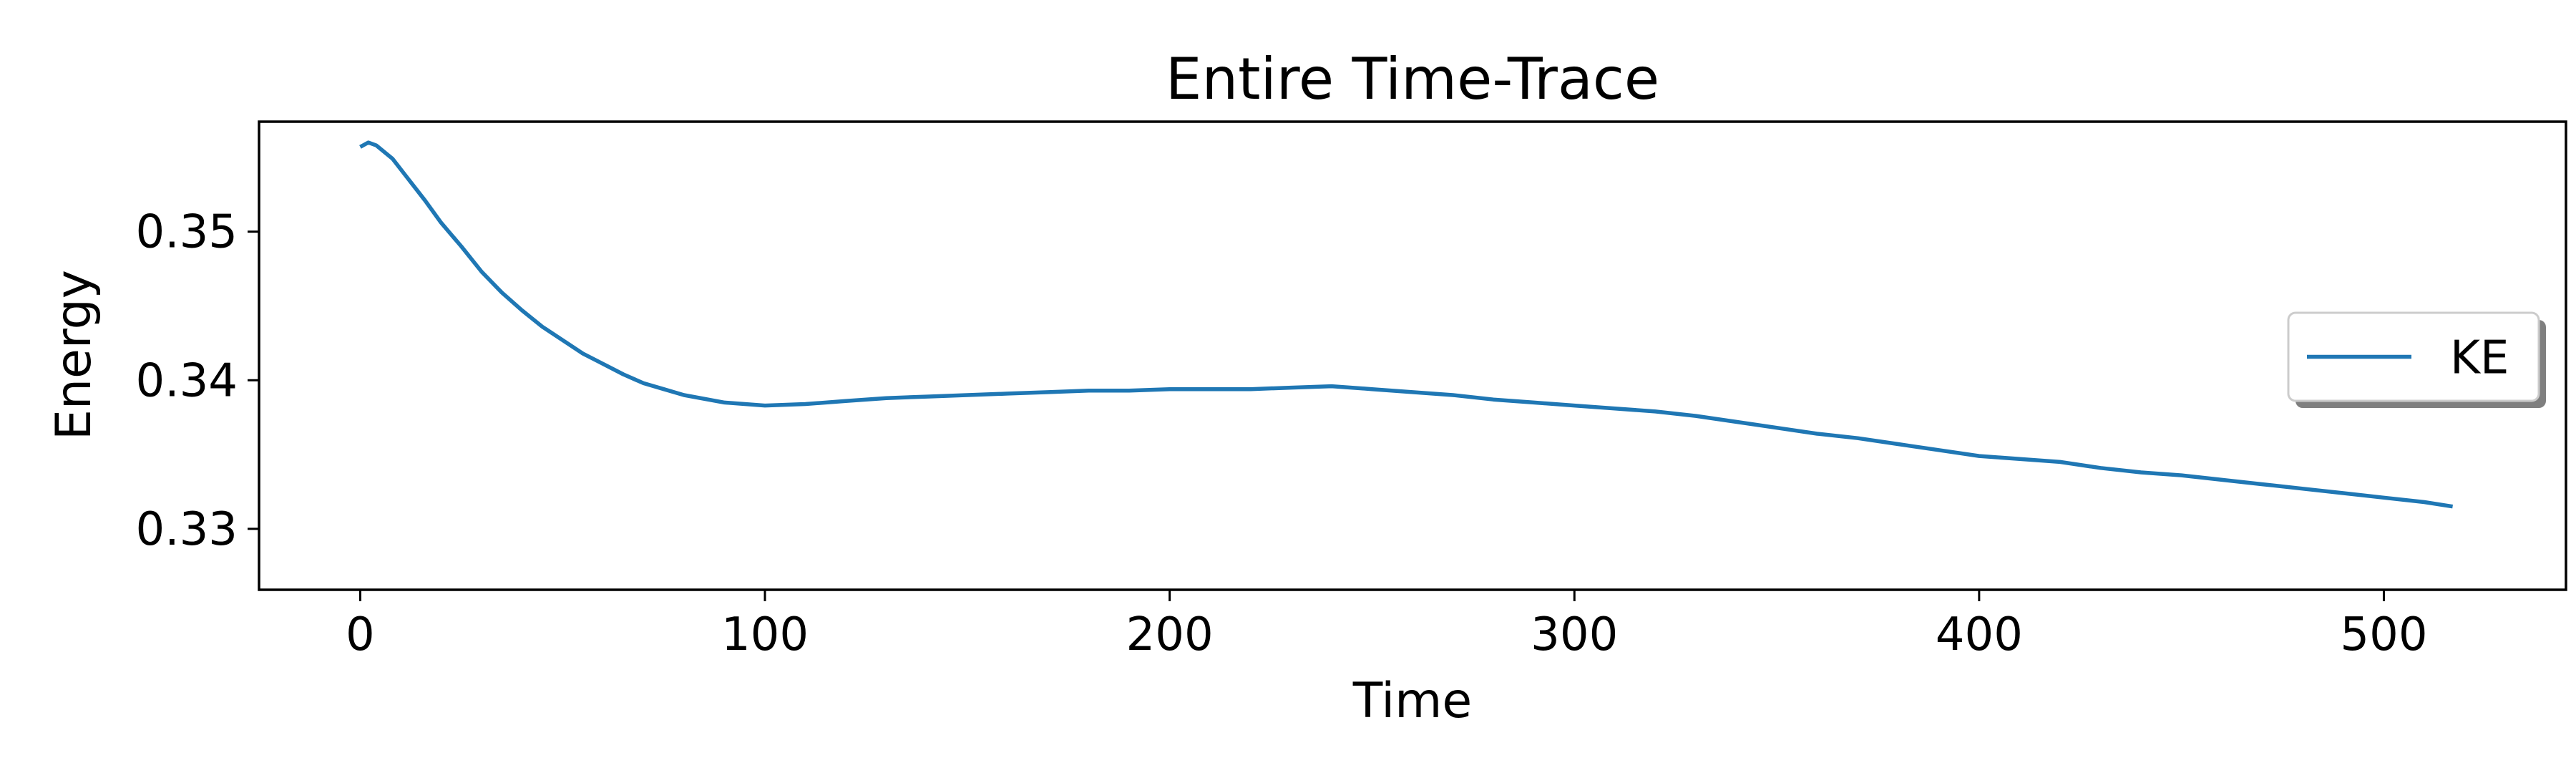 The height and width of the screenshot is (773, 2576). What do you see at coordinates (1412, 79) in the screenshot?
I see `chart-title: Entire Time-Trace` at bounding box center [1412, 79].